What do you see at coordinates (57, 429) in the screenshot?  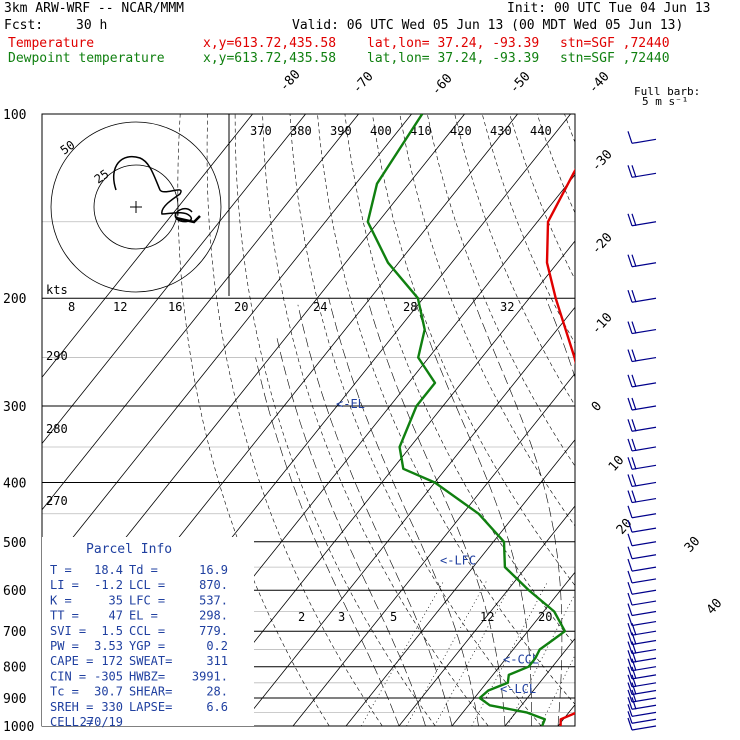 I see `theta-left-label: 280` at bounding box center [57, 429].